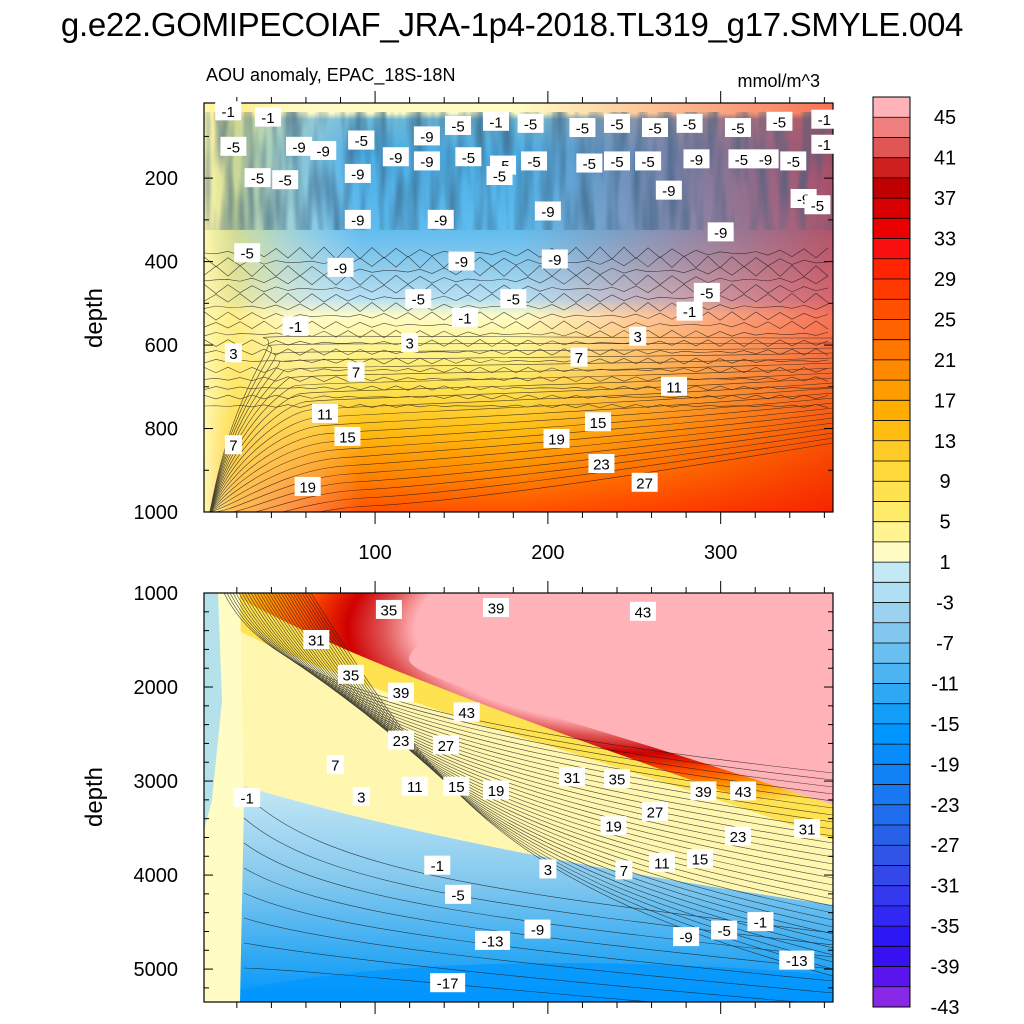 The height and width of the screenshot is (1024, 1024). Describe the element at coordinates (335, 766) in the screenshot. I see `contour-label: 7` at that location.